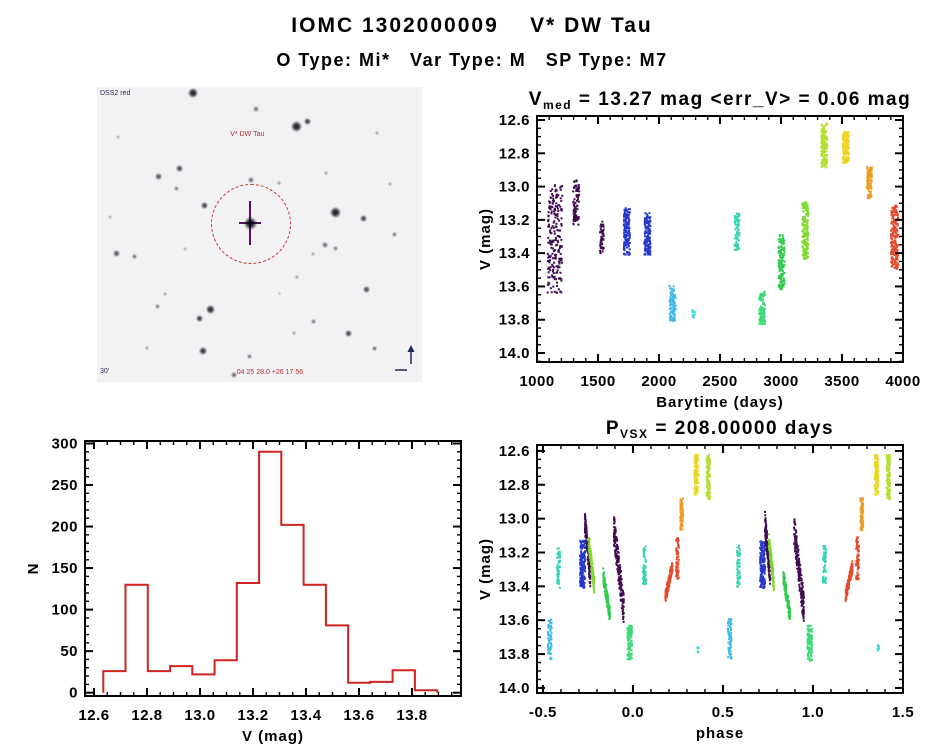 The image size is (944, 747). What do you see at coordinates (720, 402) in the screenshot?
I see `svg-text: Barytime (days)` at bounding box center [720, 402].